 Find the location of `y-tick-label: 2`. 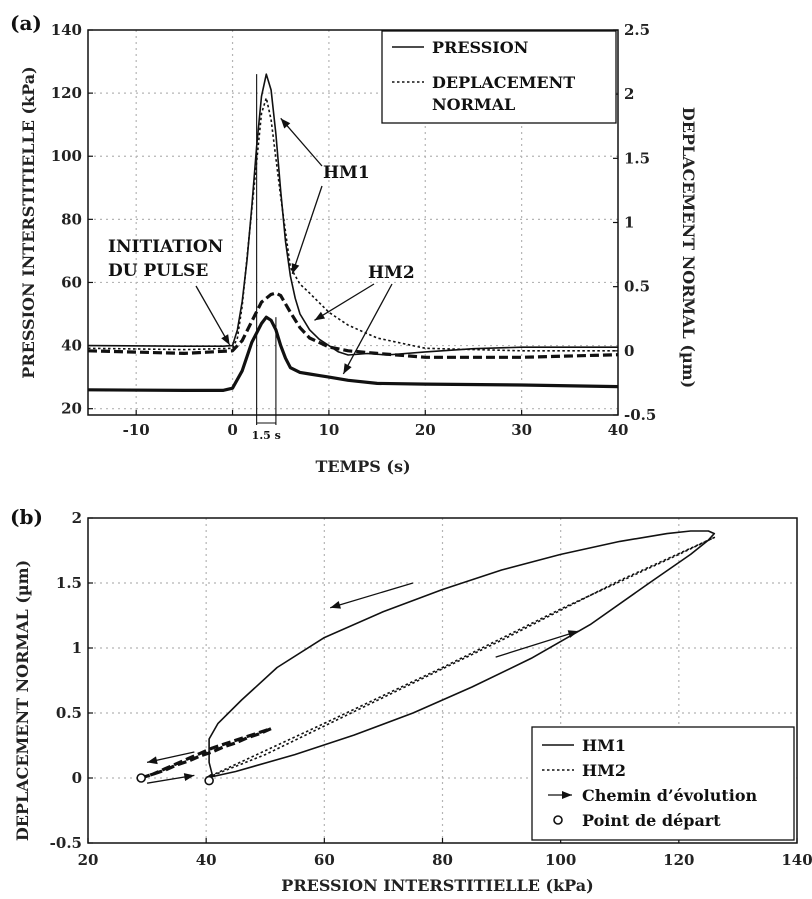

y-tick-label: 2 is located at coordinates (77, 518).